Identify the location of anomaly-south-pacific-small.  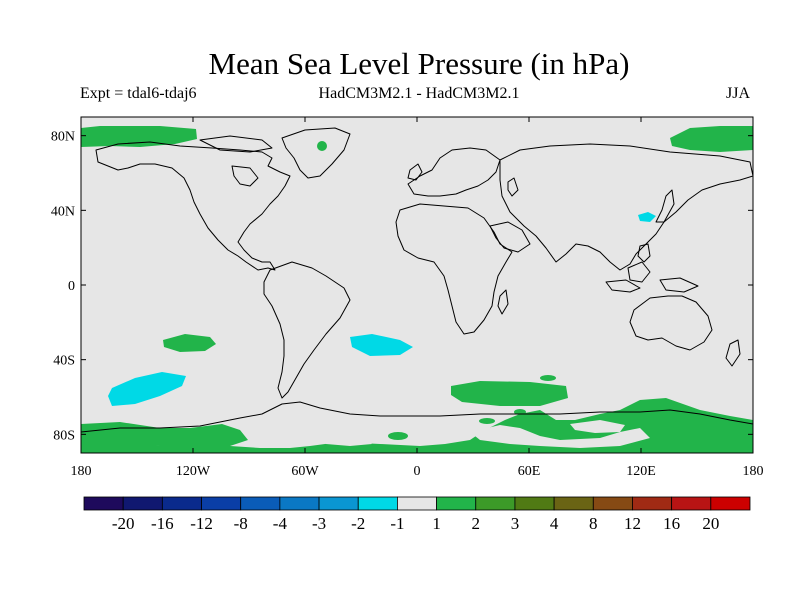
(189, 343).